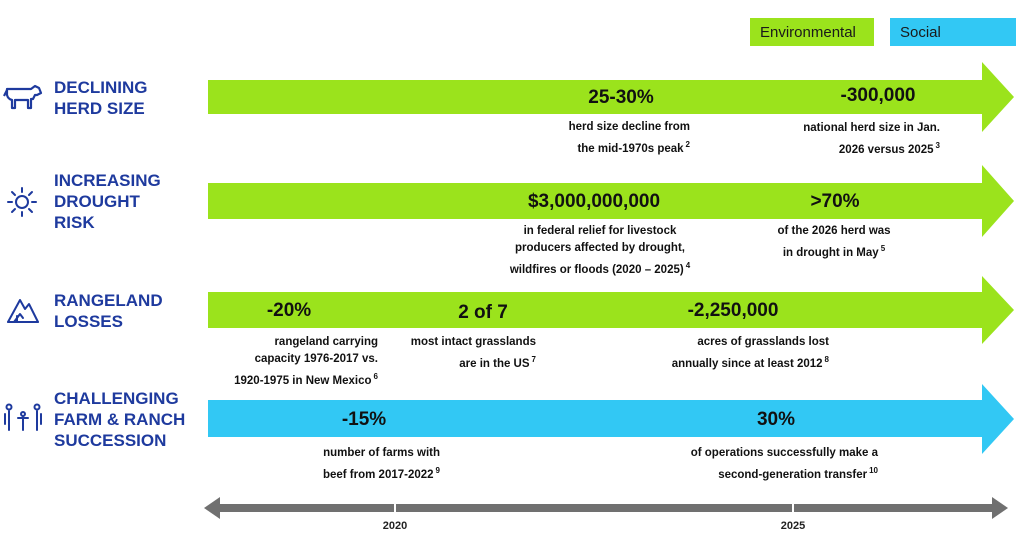  What do you see at coordinates (611, 419) in the screenshot?
I see `row-arrow-succession` at bounding box center [611, 419].